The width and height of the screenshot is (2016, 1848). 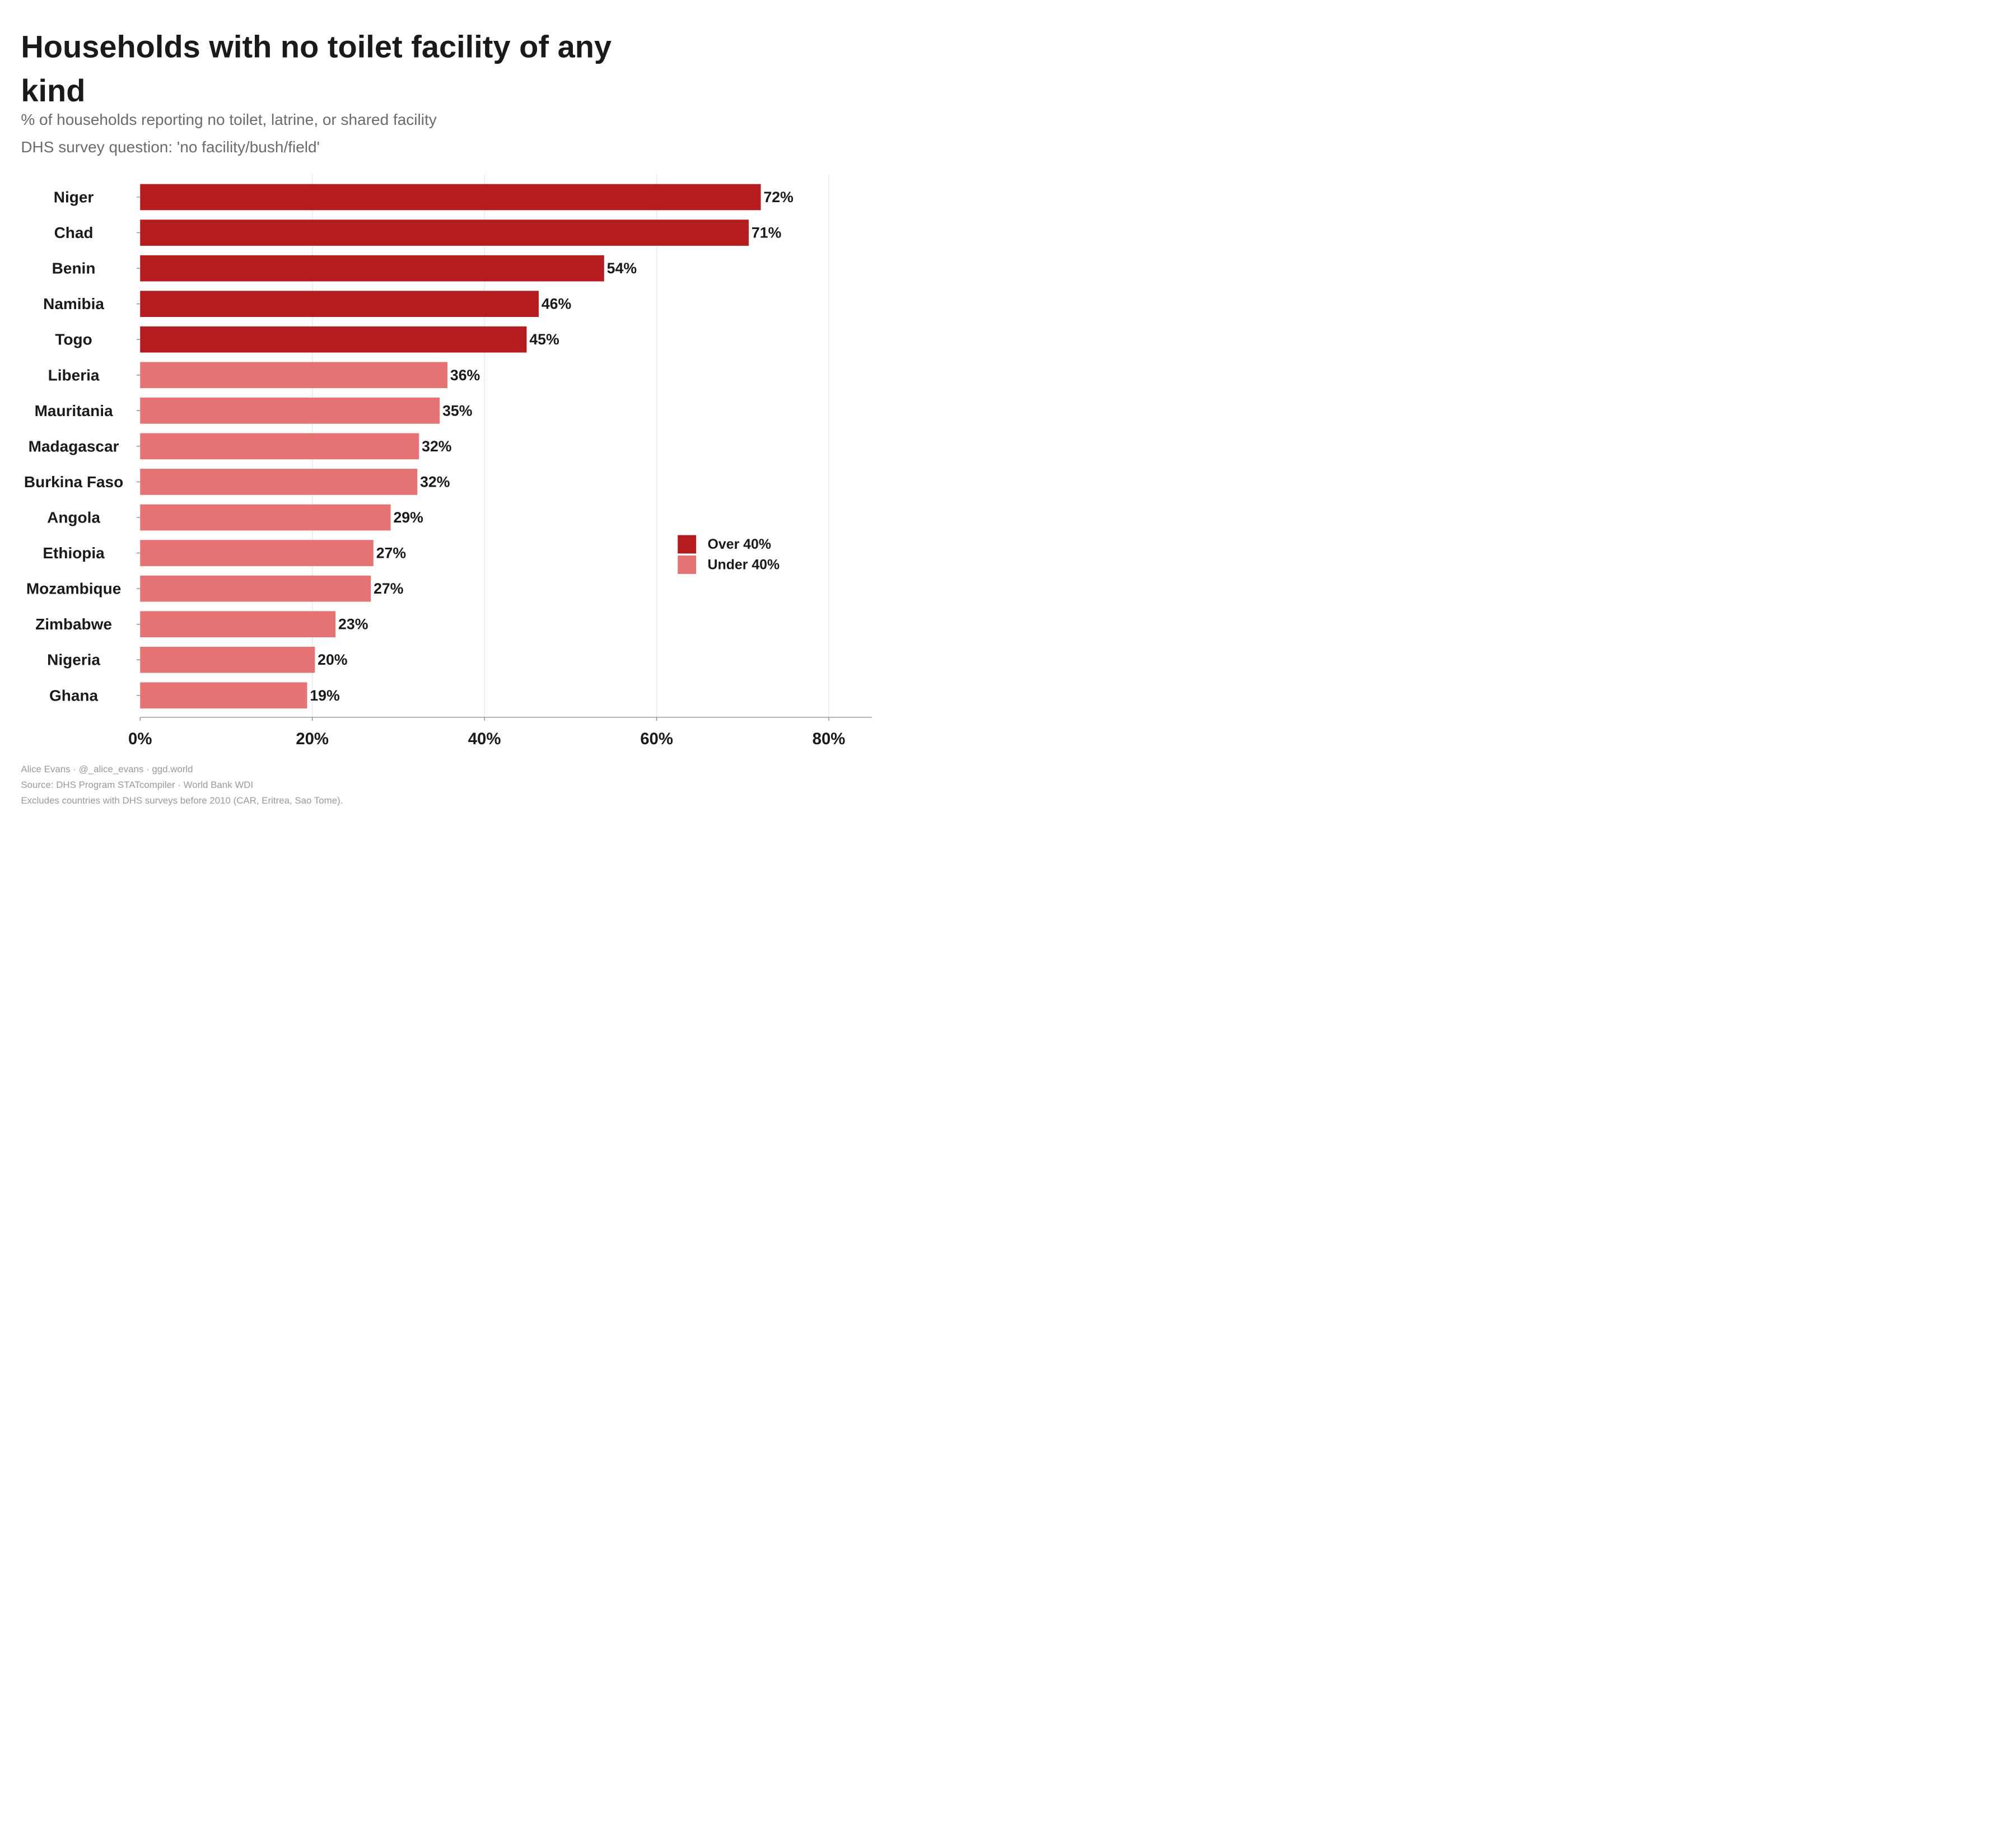 What do you see at coordinates (74, 269) in the screenshot?
I see `y-label: Benin` at bounding box center [74, 269].